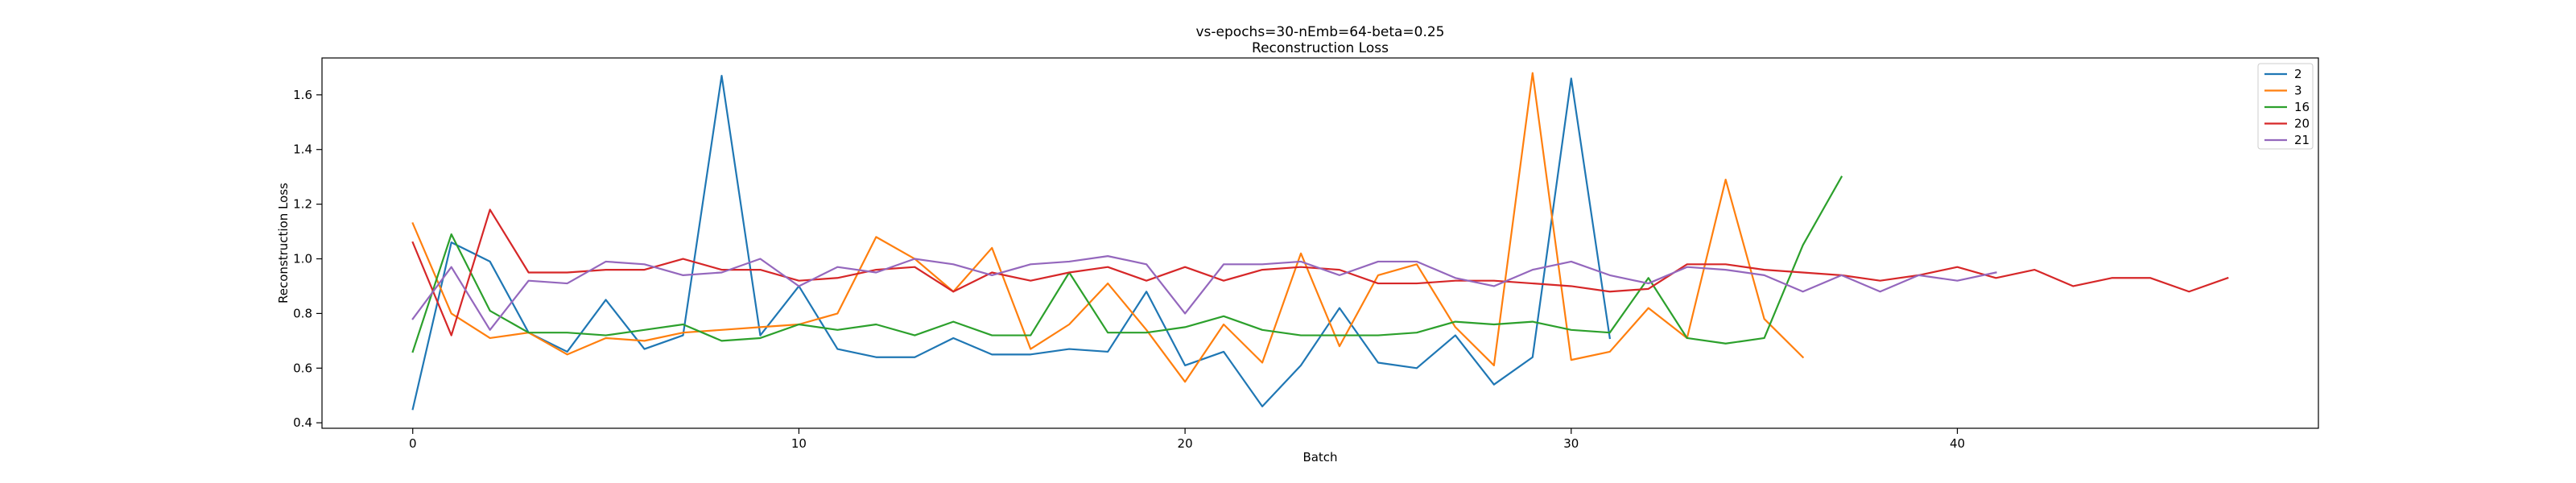  Describe the element at coordinates (1571, 443) in the screenshot. I see `x-tick-label: 30` at that location.